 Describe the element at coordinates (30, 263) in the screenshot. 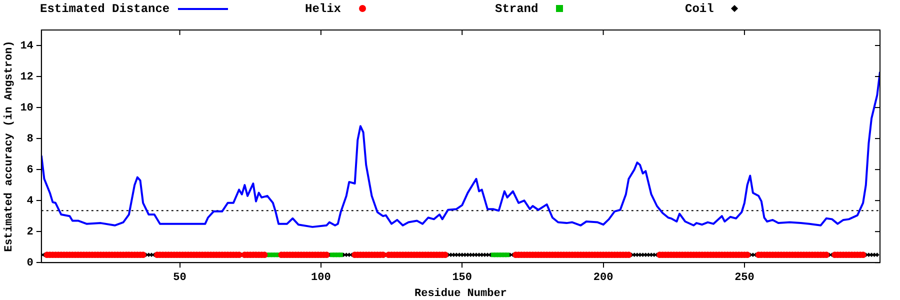

I see `y-tick-label: 0` at that location.